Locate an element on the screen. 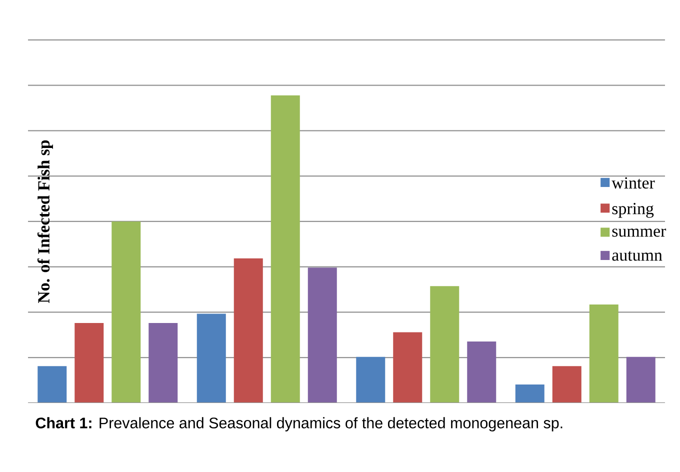  text: Chart 1: Prevalence and Seasonal dynamics of the detected monogenean sp. is located at coordinates (299, 424).